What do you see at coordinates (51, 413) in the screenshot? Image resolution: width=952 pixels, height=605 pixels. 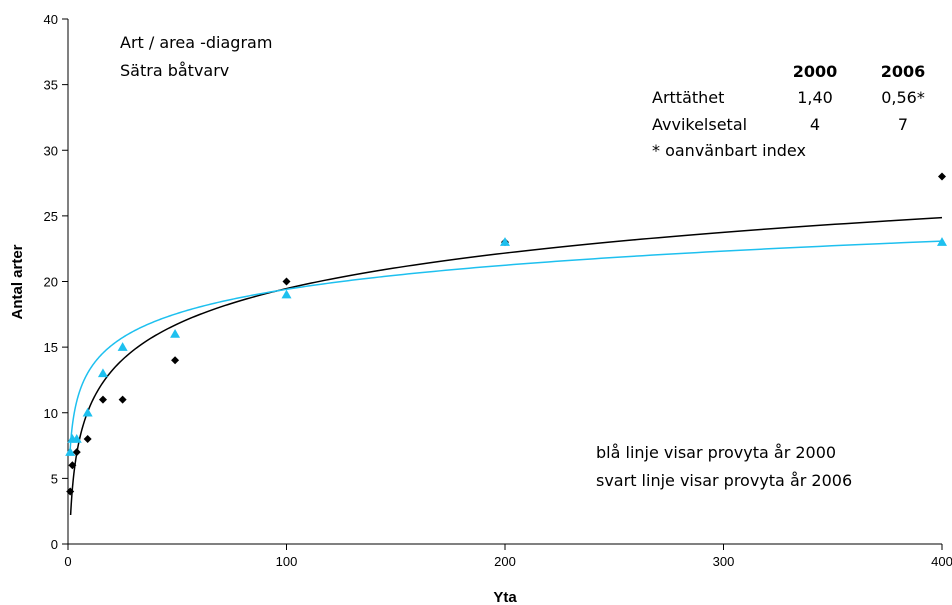 I see `y-tick-label: 10` at bounding box center [51, 413].